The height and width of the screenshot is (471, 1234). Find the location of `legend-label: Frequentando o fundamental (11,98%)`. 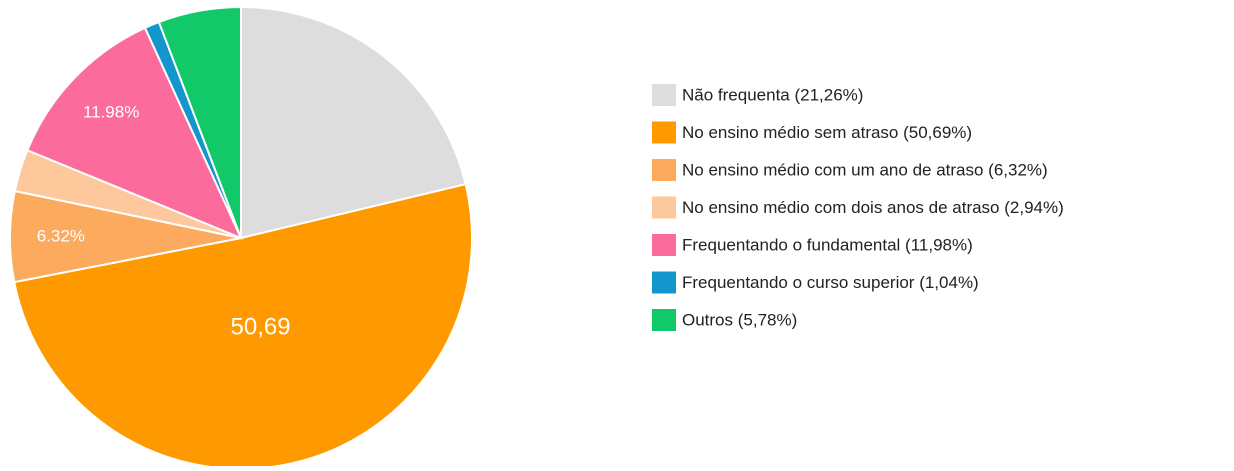

legend-label: Frequentando o fundamental (11,98%) is located at coordinates (827, 244).